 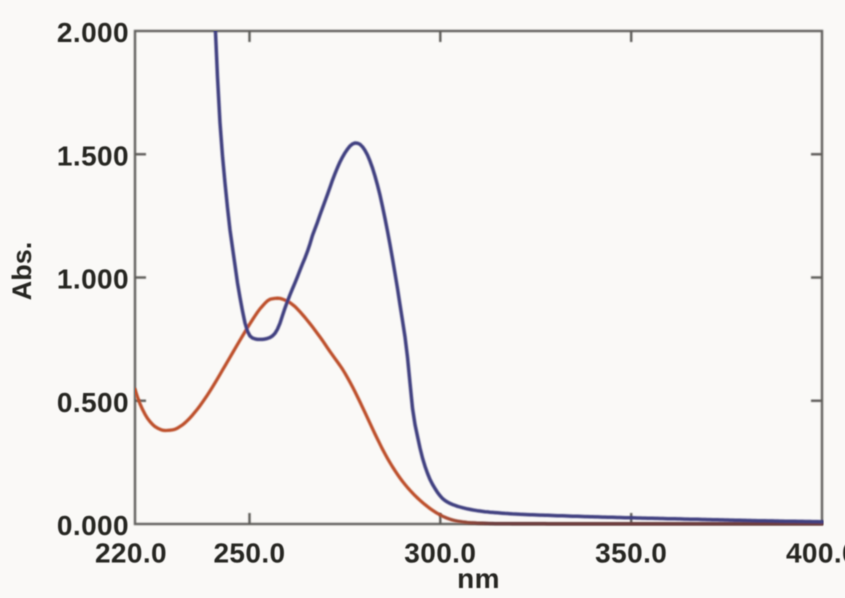 I want to click on svg-text: 400.0, so click(x=815, y=553).